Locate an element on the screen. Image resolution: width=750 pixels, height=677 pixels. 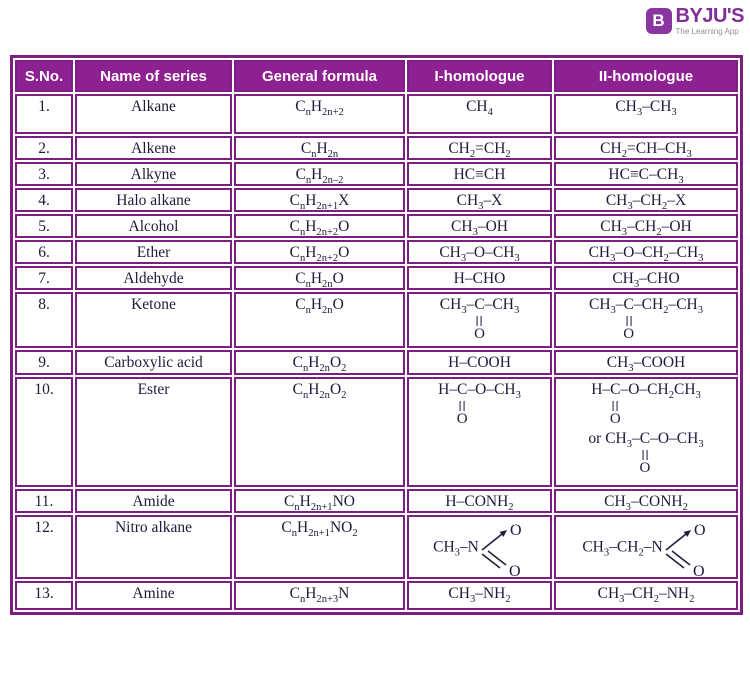
cell-first-homologue: HC≡CH is located at coordinates (479, 174).